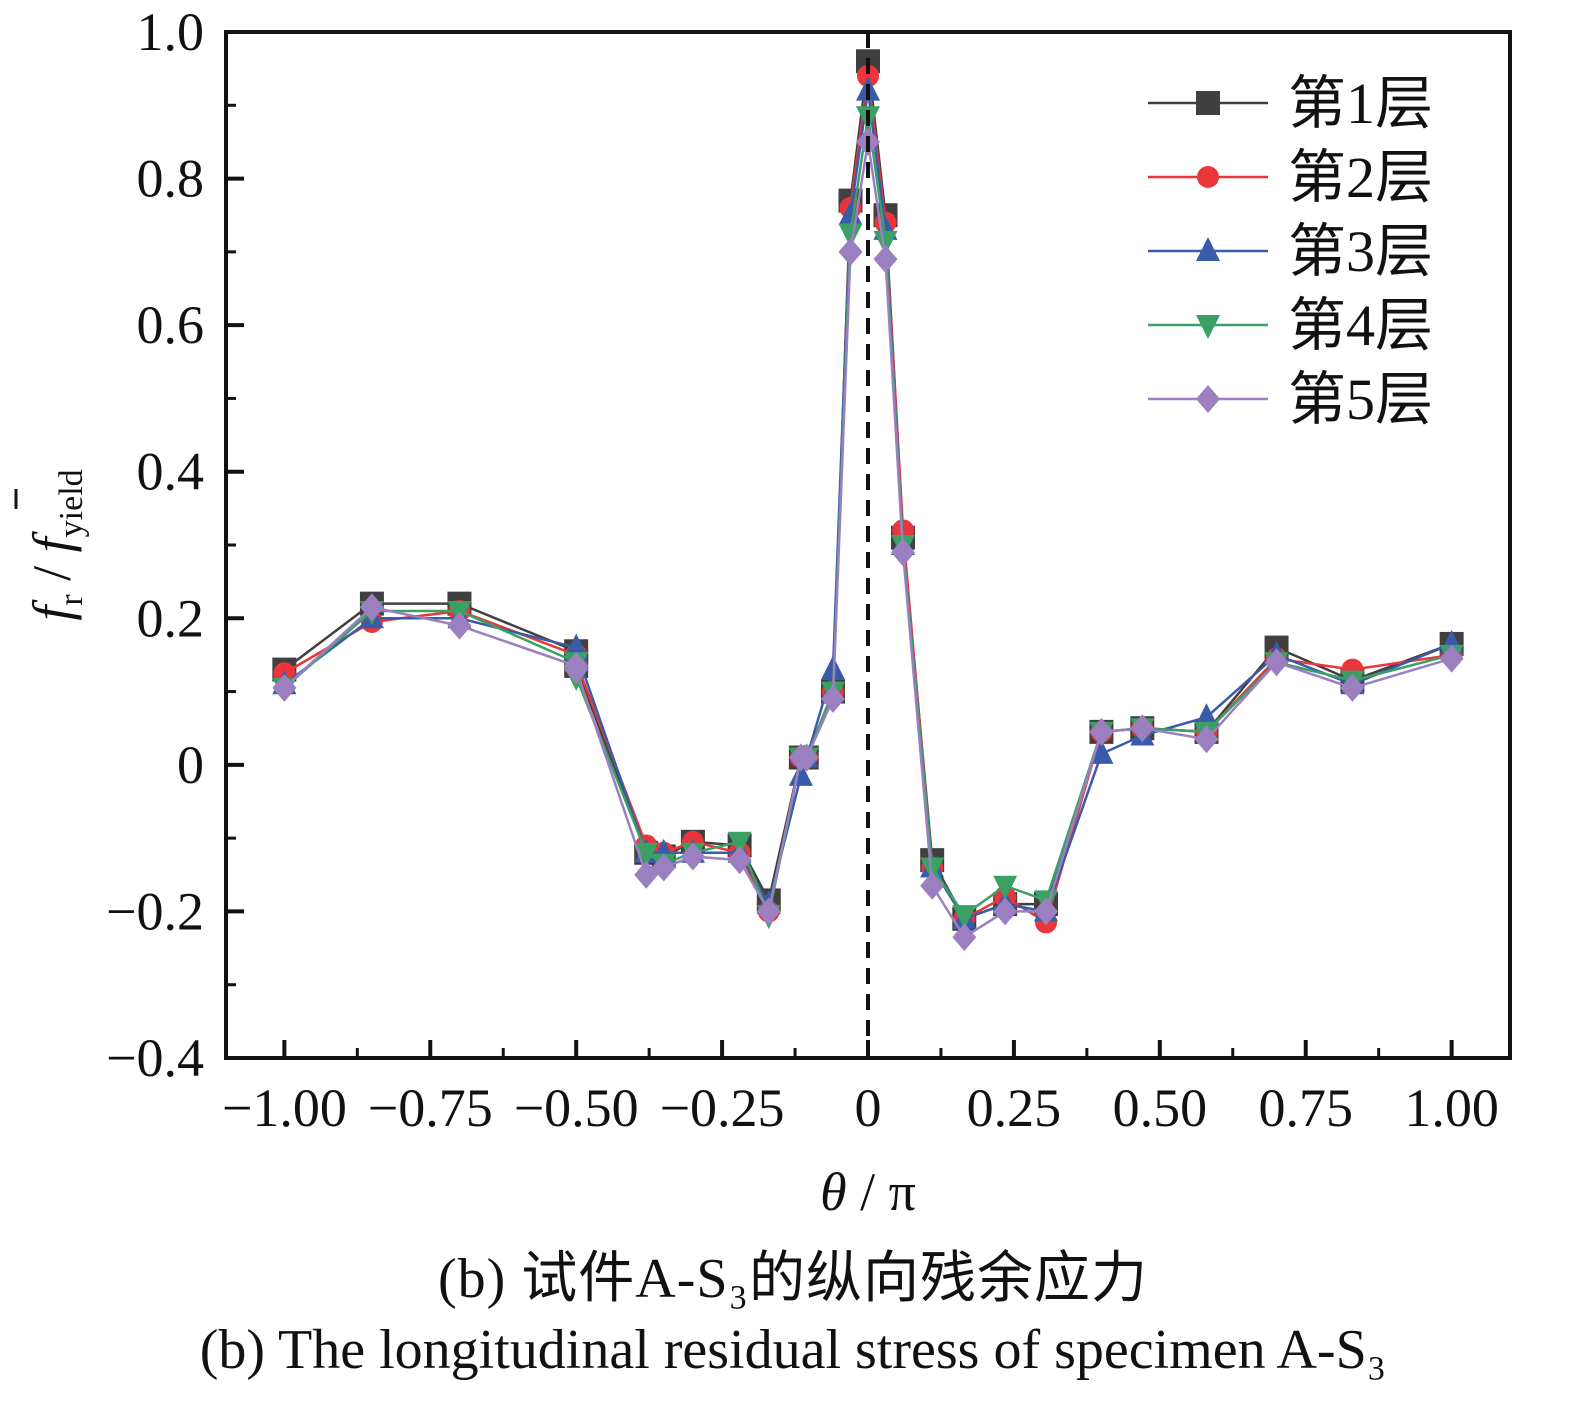 Image resolution: width=1586 pixels, height=1408 pixels. Describe the element at coordinates (56, 544) in the screenshot. I see `svg-text: fr / fyield` at that location.